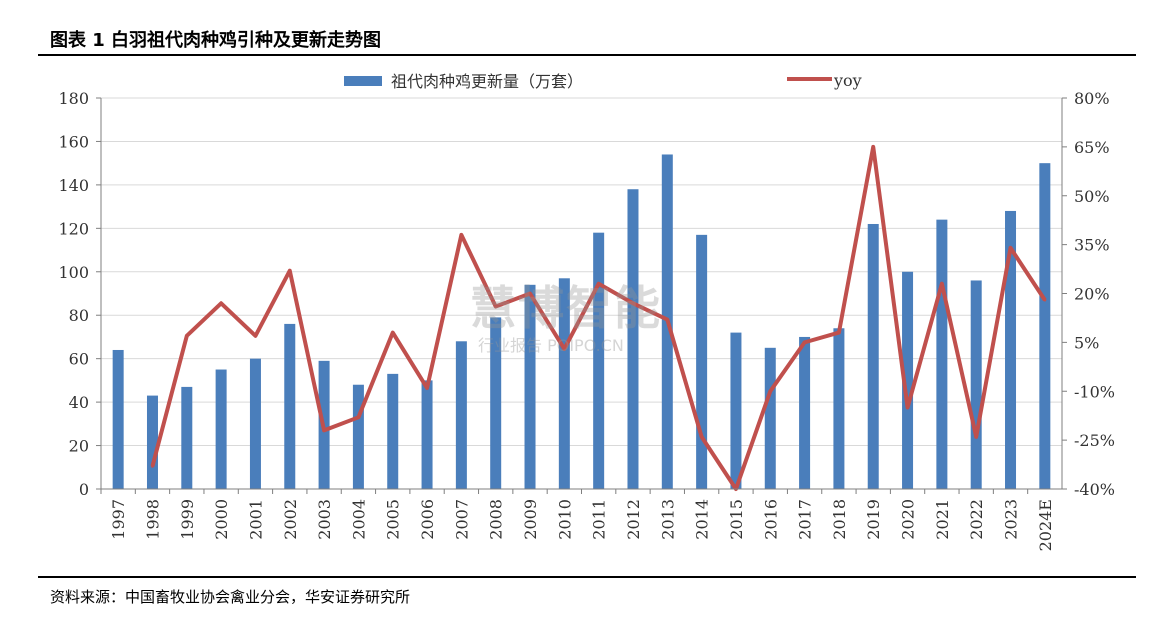 This screenshot has width=1161, height=621. Describe the element at coordinates (1092, 98) in the screenshot. I see `right-tick-label: 80%` at that location.